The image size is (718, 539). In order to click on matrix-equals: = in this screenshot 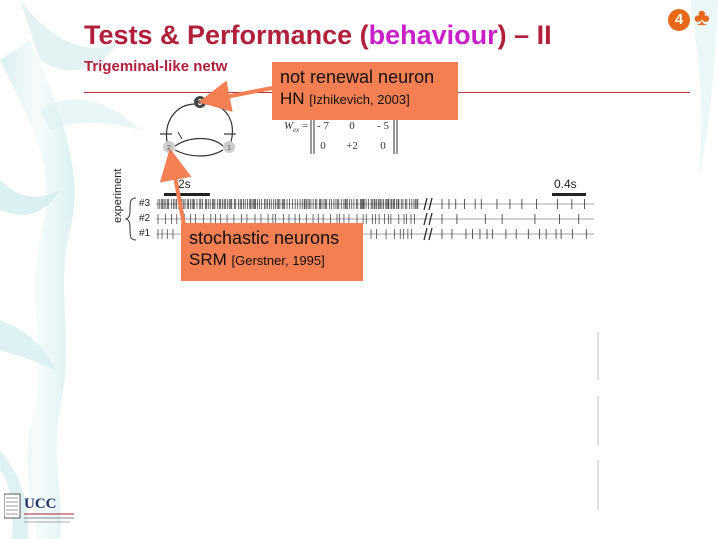, I will do `click(305, 126)`.